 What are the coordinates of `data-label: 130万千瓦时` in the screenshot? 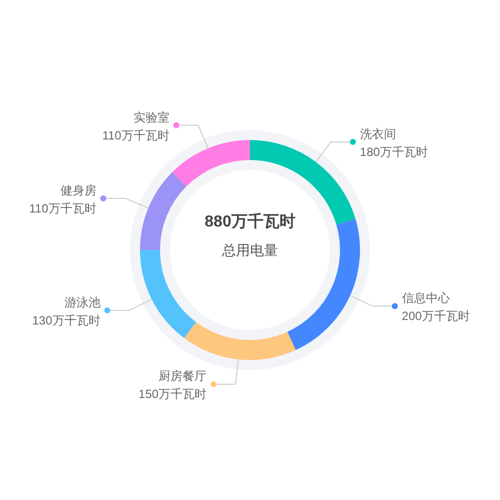 It's located at (66, 320).